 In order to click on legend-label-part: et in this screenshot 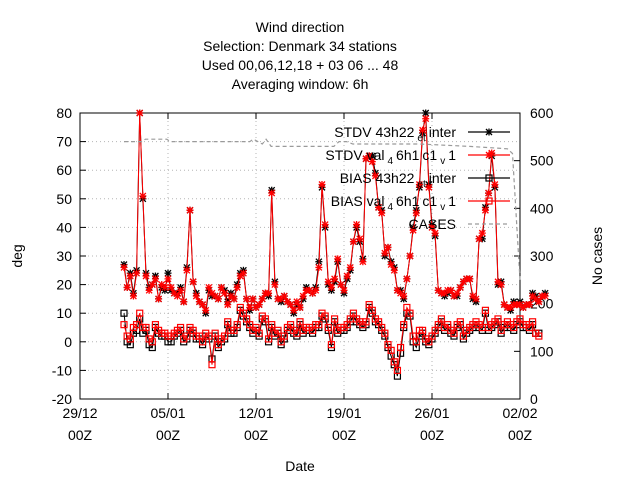, I will do `click(421, 138)`.